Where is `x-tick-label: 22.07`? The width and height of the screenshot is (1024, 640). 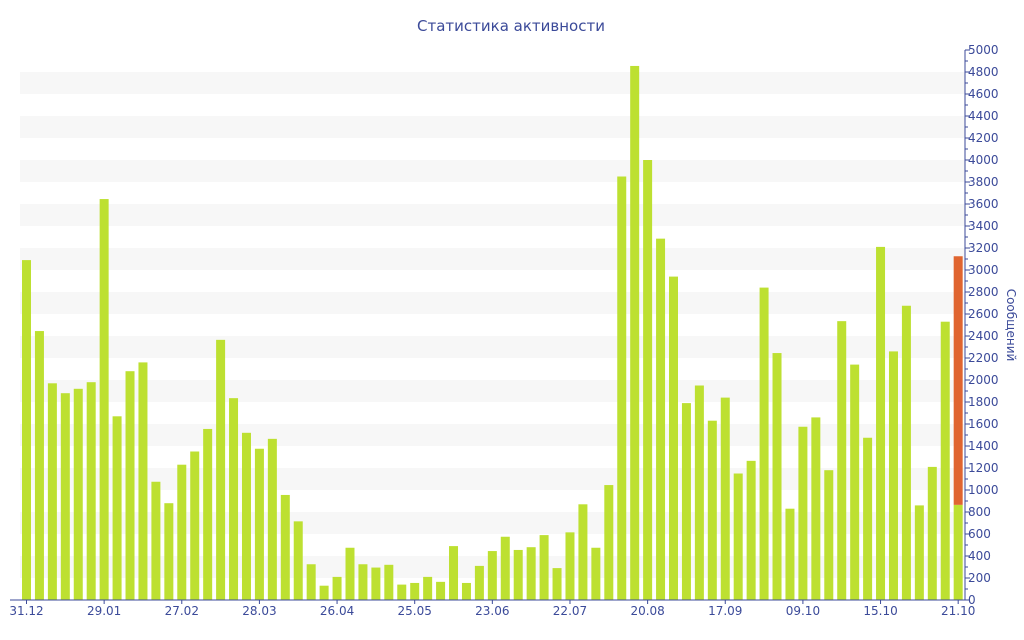 x-tick-label: 22.07 is located at coordinates (570, 611).